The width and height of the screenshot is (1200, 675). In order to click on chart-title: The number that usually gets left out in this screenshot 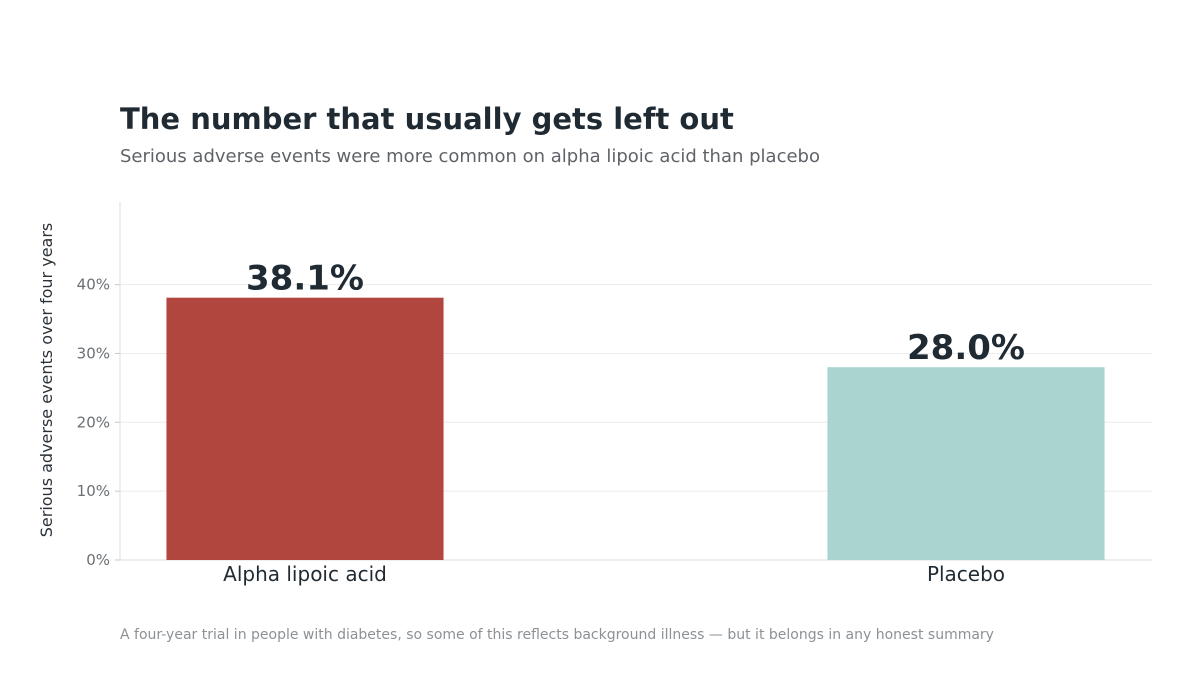, I will do `click(427, 119)`.